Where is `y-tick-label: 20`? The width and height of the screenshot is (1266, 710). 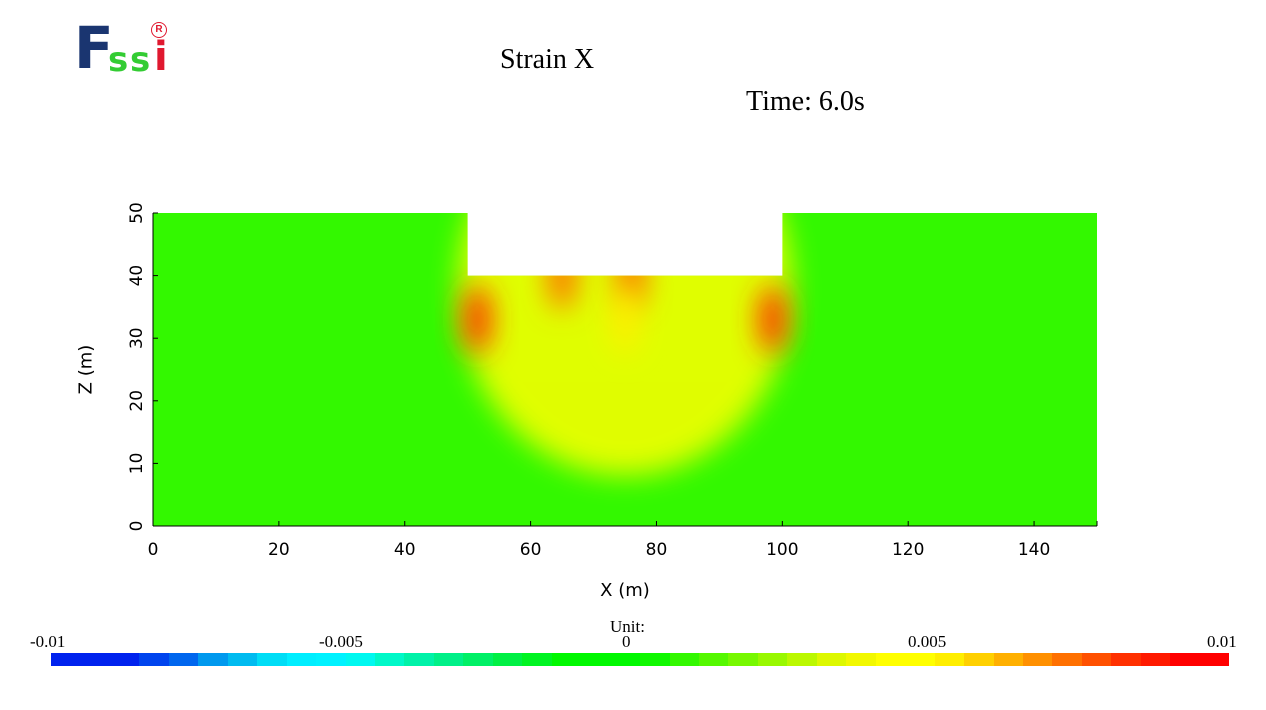
y-tick-label: 20 is located at coordinates (137, 401).